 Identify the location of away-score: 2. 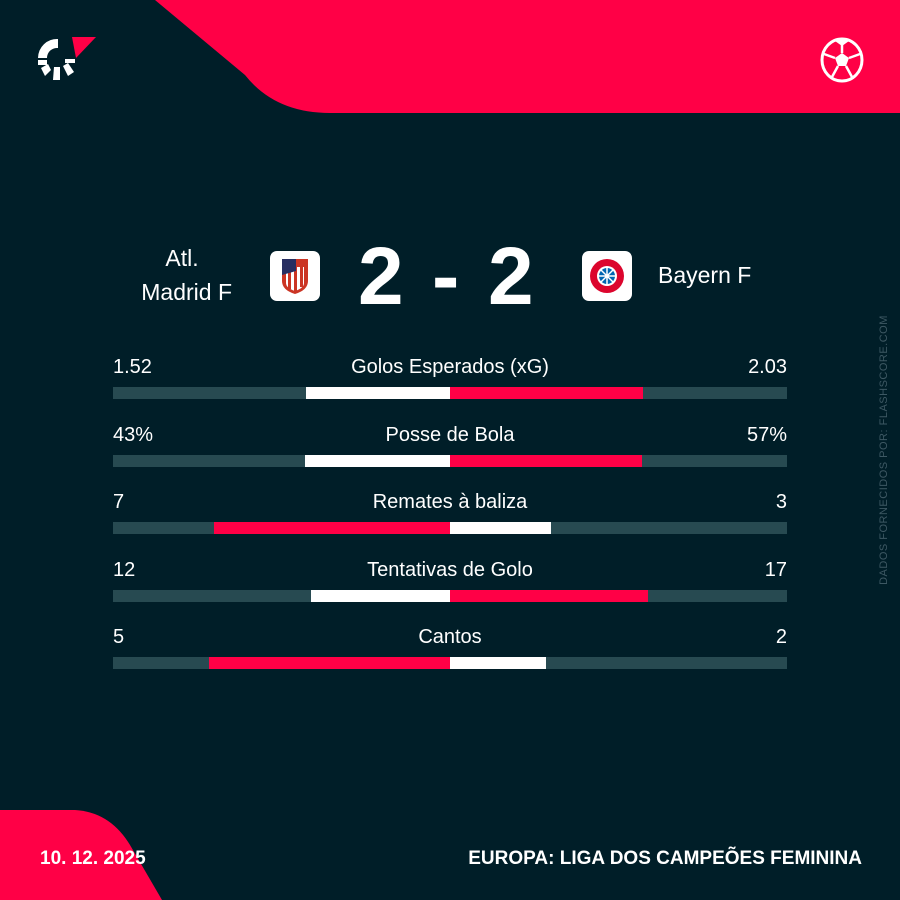
(511, 276).